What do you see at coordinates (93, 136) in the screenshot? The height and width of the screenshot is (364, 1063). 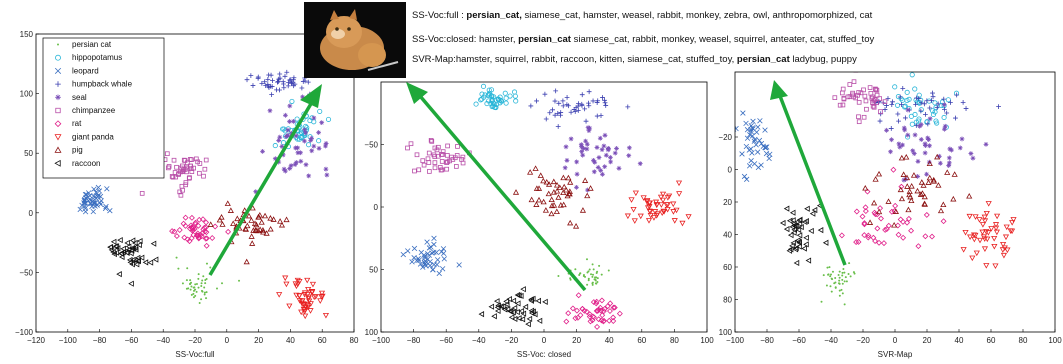 I see `legend-label: giant panda` at bounding box center [93, 136].